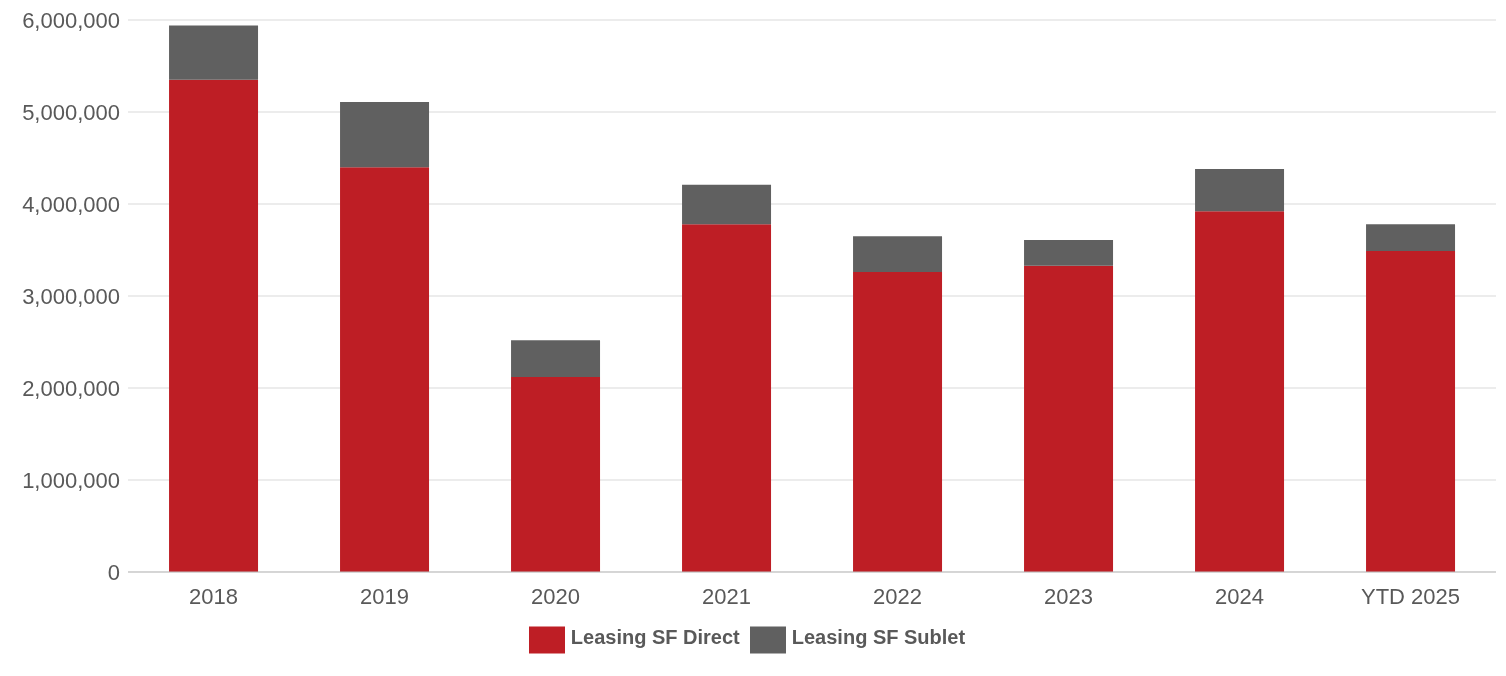  What do you see at coordinates (71, 480) in the screenshot?
I see `y-tick-label: 1,000,000` at bounding box center [71, 480].